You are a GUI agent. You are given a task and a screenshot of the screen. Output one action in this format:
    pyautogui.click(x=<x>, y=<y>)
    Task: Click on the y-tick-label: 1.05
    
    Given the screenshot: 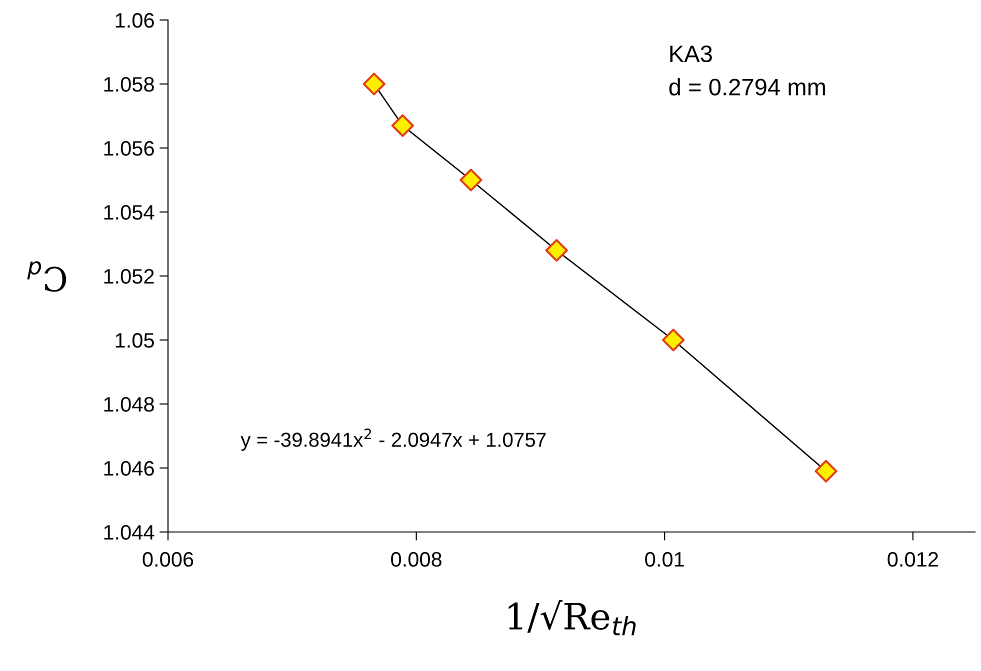 What is the action you would take?
    pyautogui.click(x=135, y=340)
    